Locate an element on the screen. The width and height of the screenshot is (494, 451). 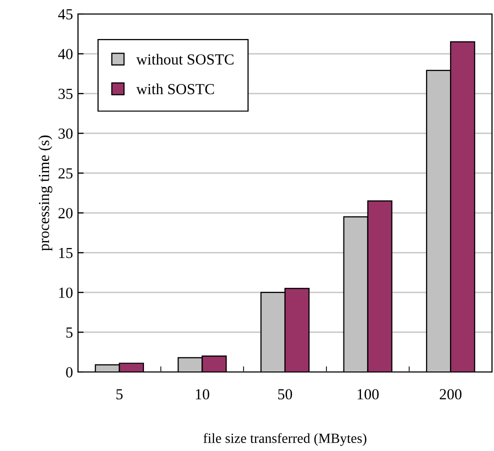
y-tick-label: 25 is located at coordinates (65, 173).